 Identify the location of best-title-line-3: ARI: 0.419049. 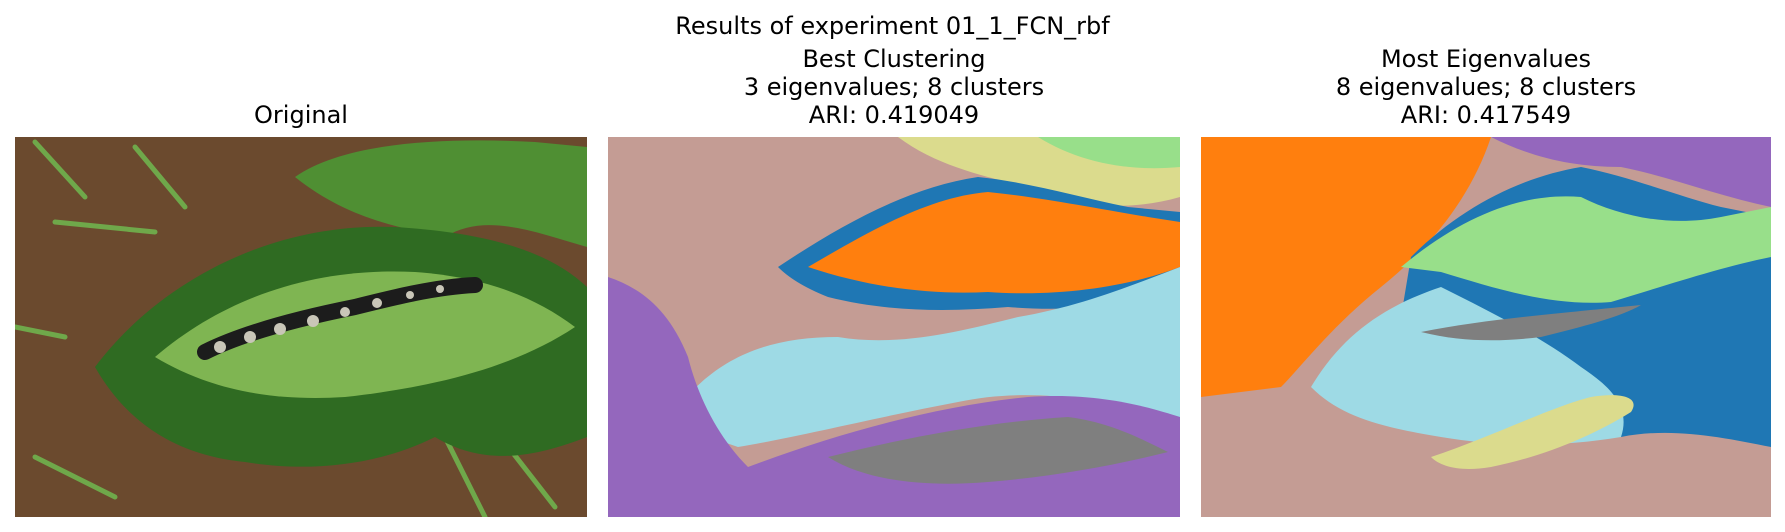
(894, 115).